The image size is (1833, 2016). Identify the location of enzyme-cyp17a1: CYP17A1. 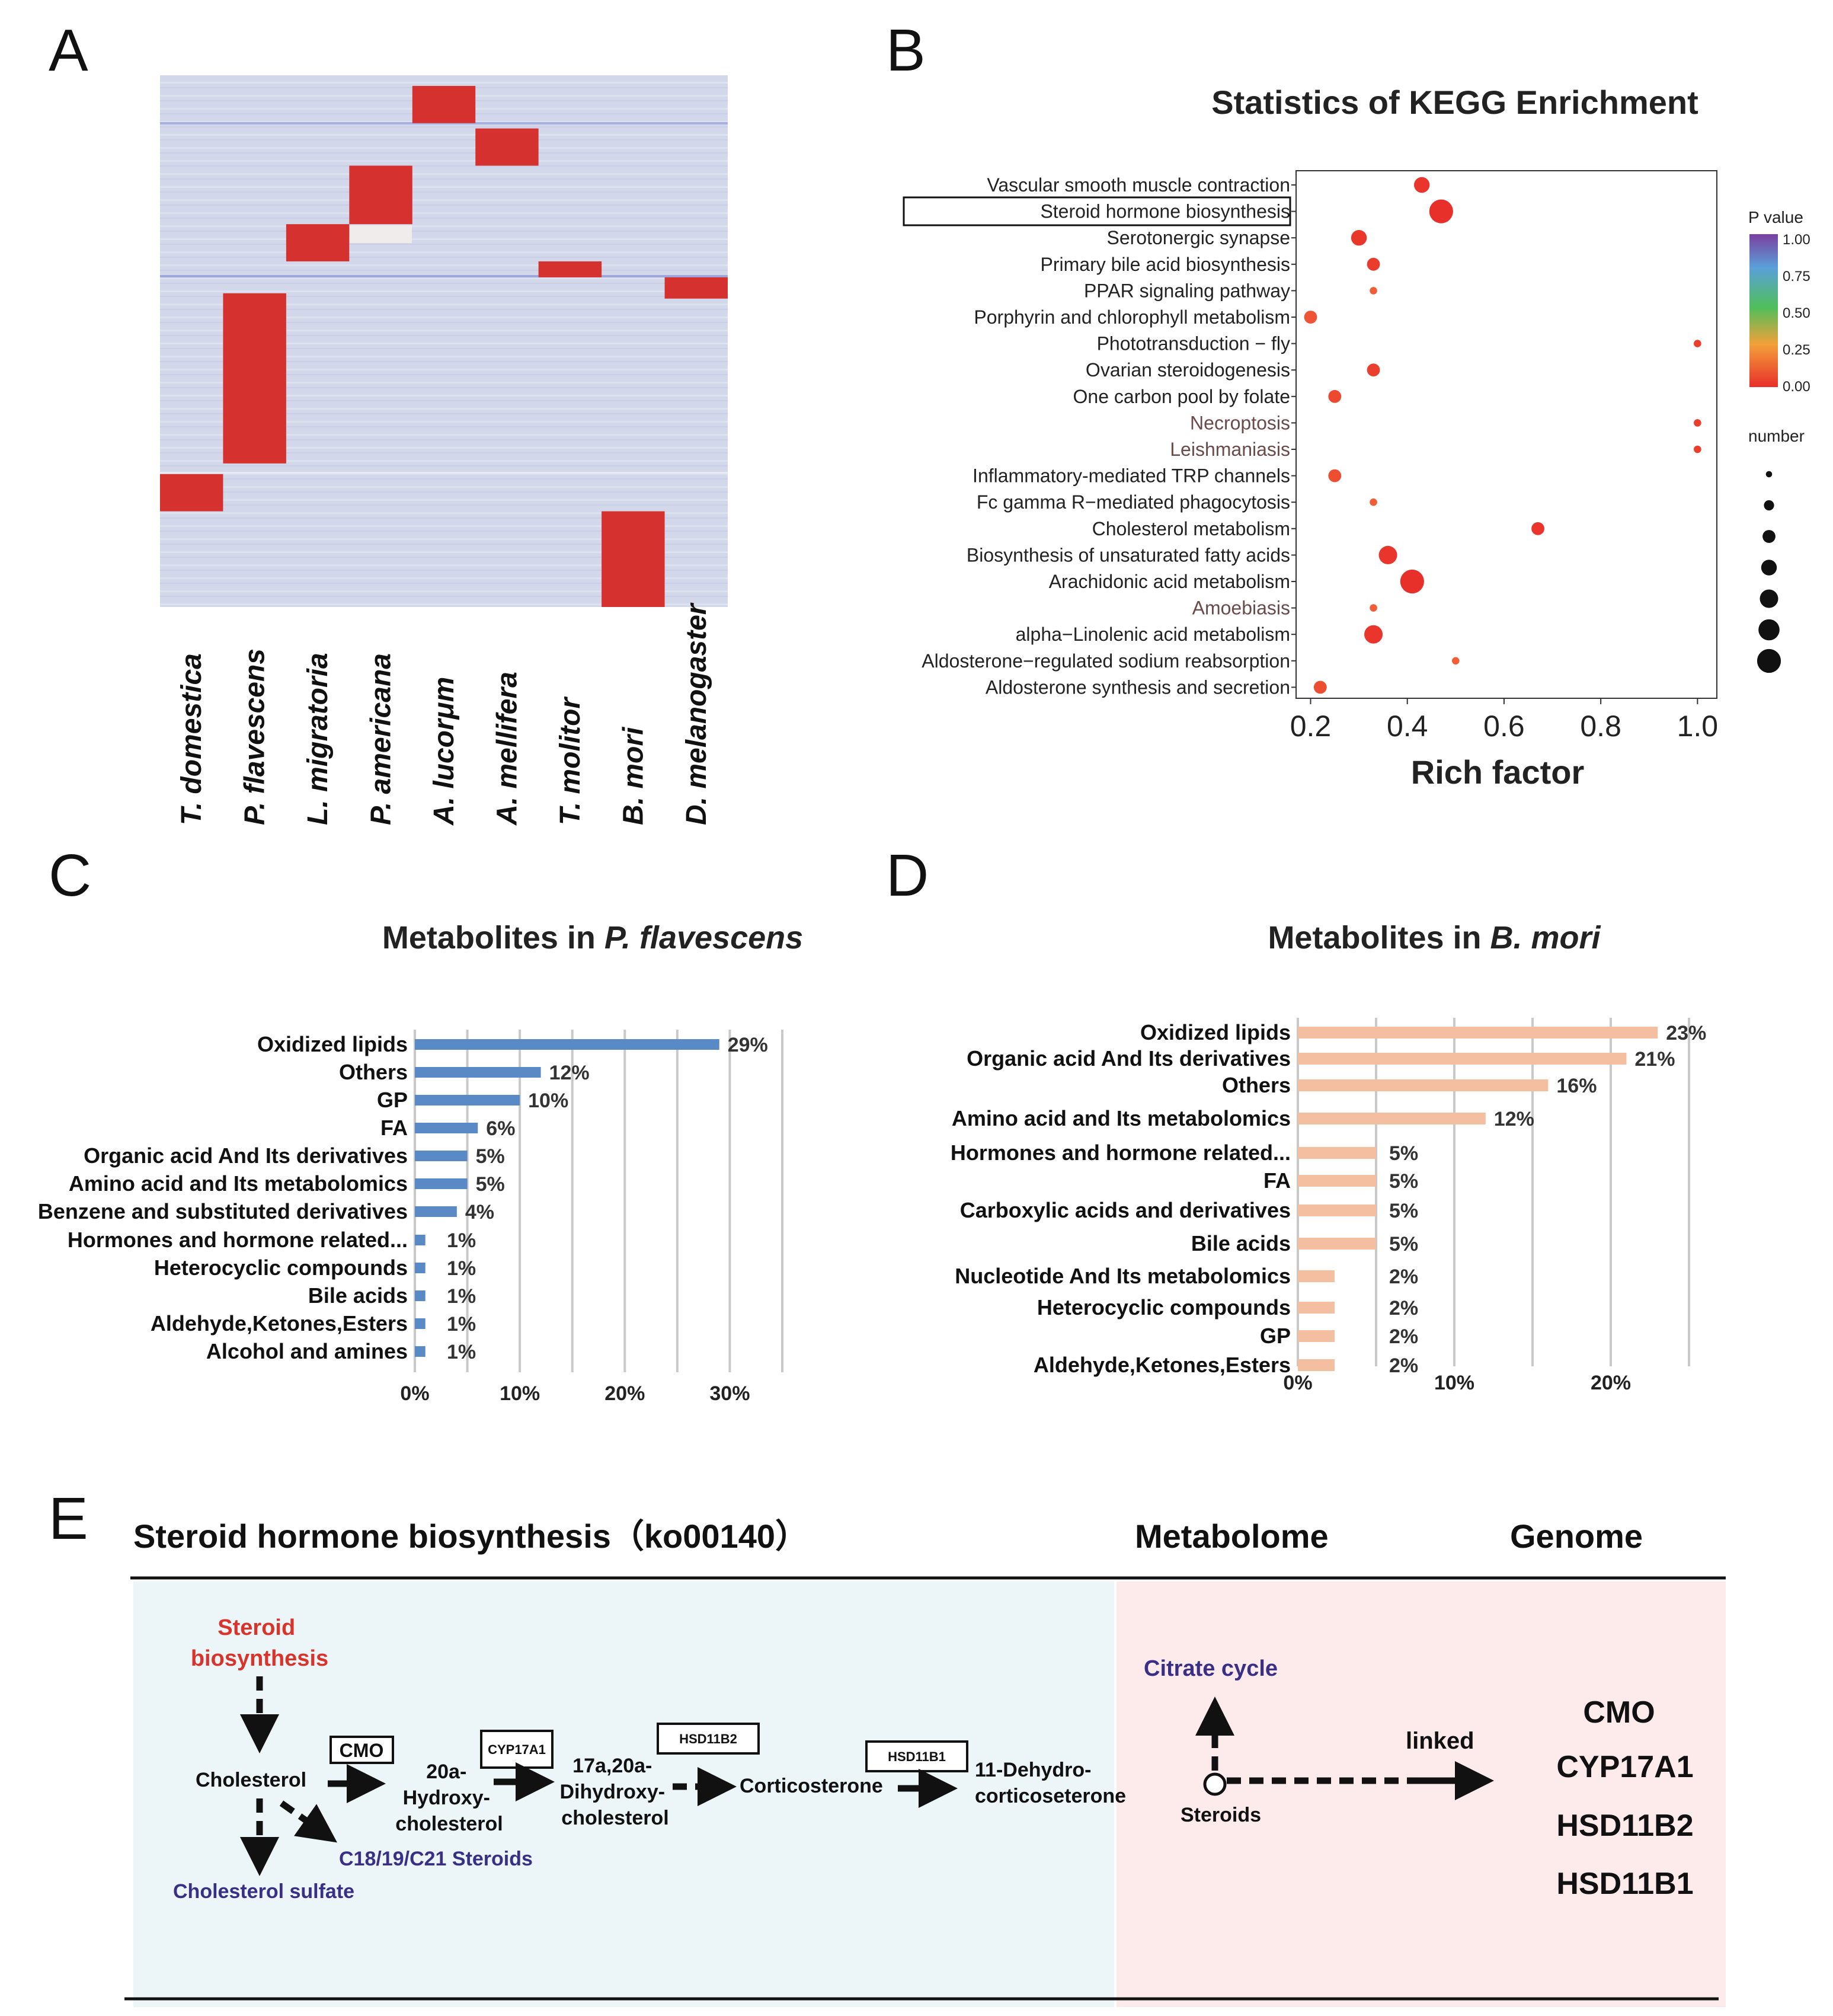
(517, 1749).